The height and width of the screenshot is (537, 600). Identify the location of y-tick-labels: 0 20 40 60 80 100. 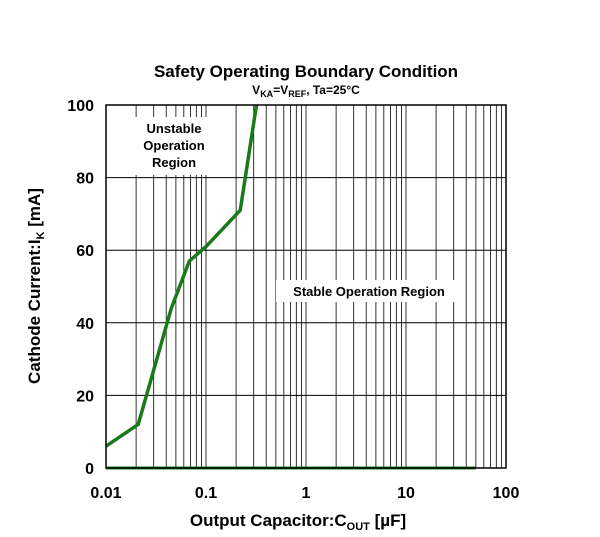
(80, 288).